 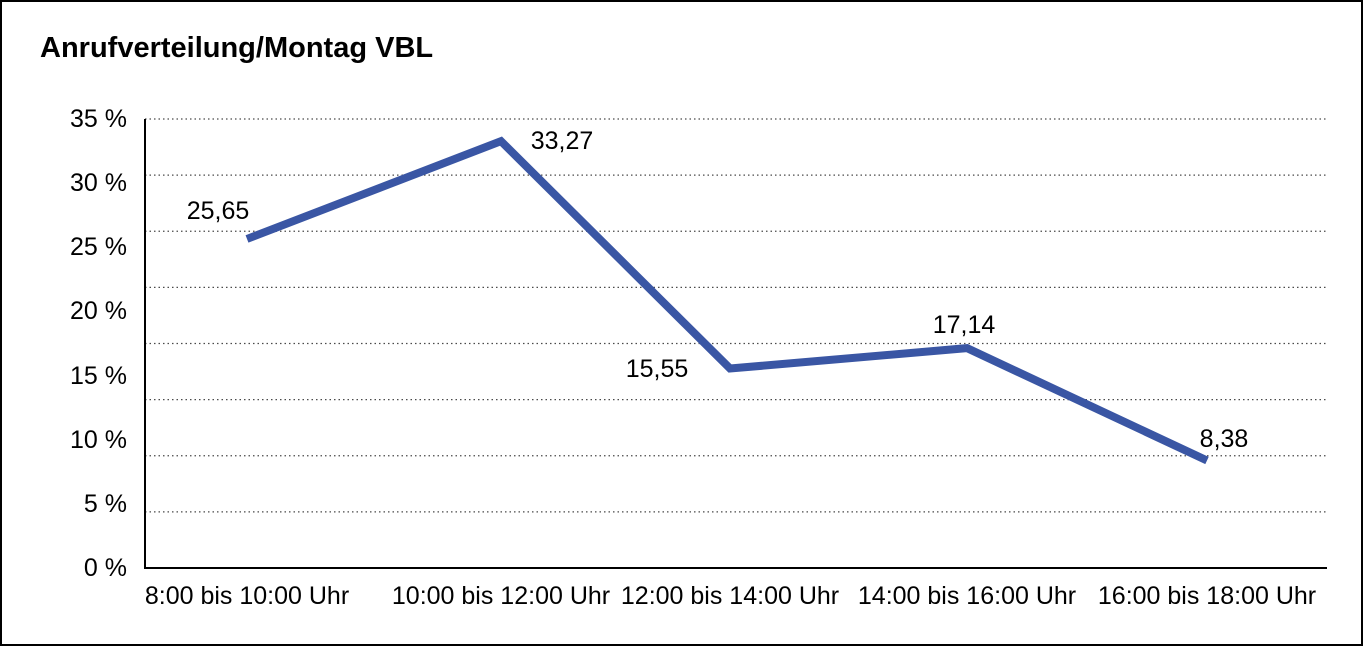 I want to click on y-tick-label: 30 %, so click(x=98, y=183).